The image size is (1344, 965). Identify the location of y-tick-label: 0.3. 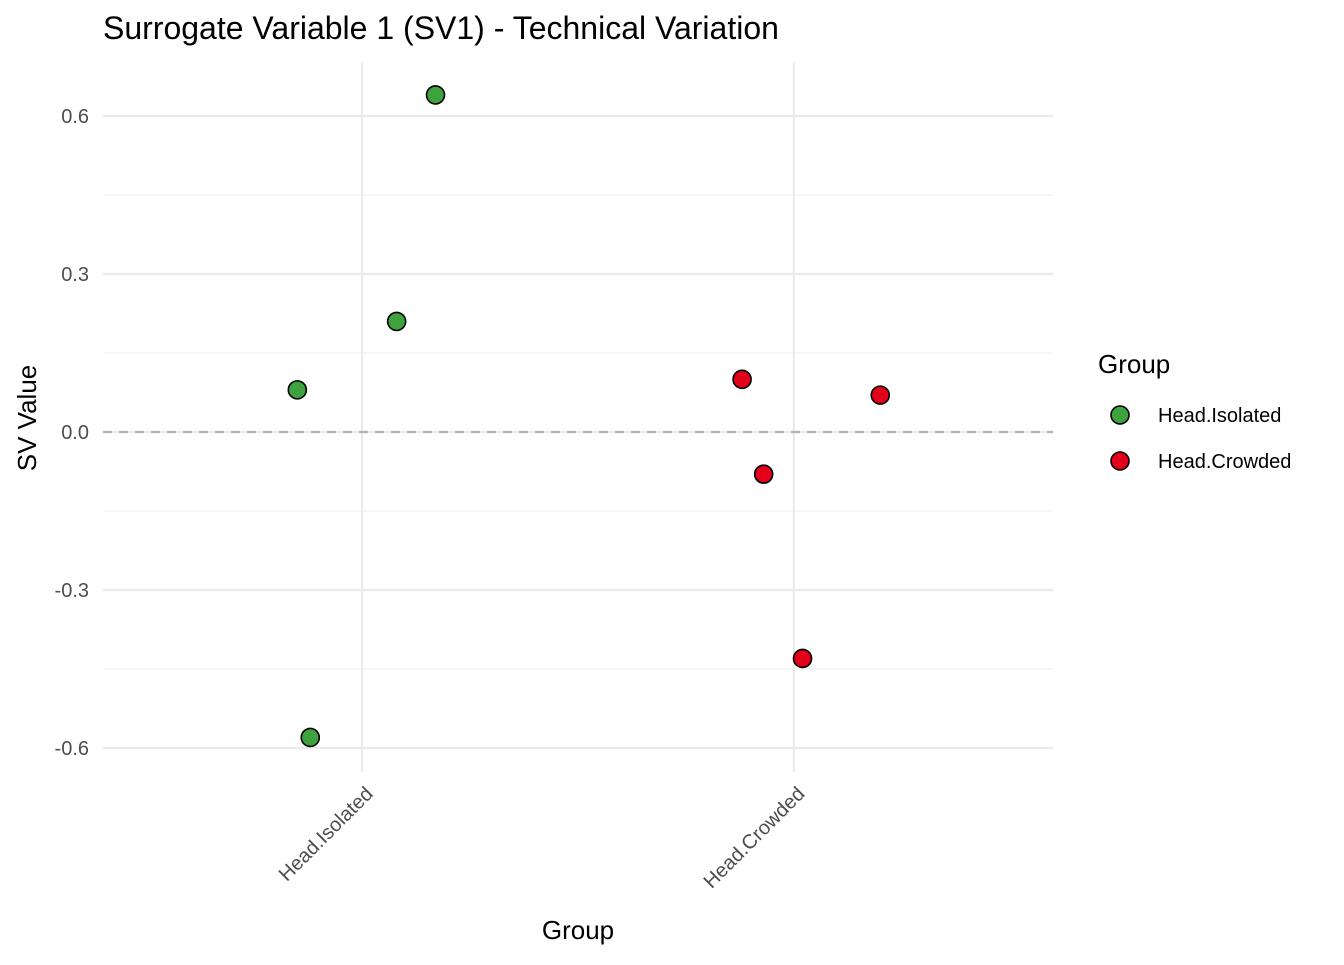
(75, 275).